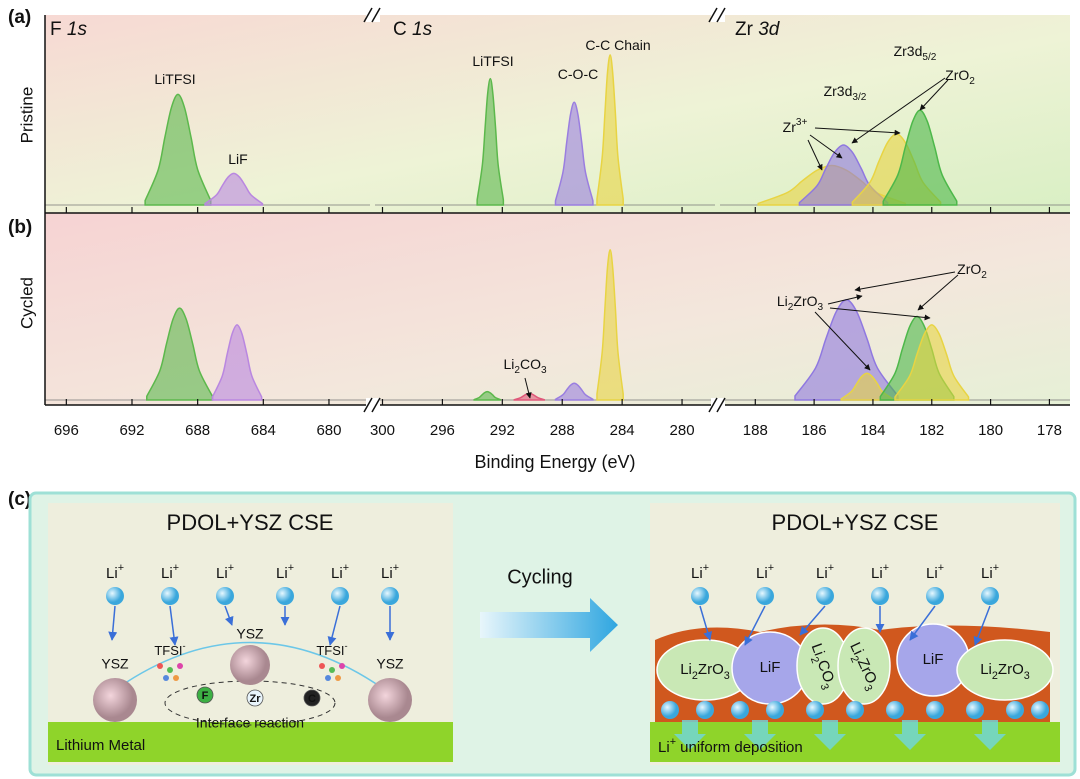 The image size is (1080, 779). I want to click on x-tick-label: 288, so click(562, 430).